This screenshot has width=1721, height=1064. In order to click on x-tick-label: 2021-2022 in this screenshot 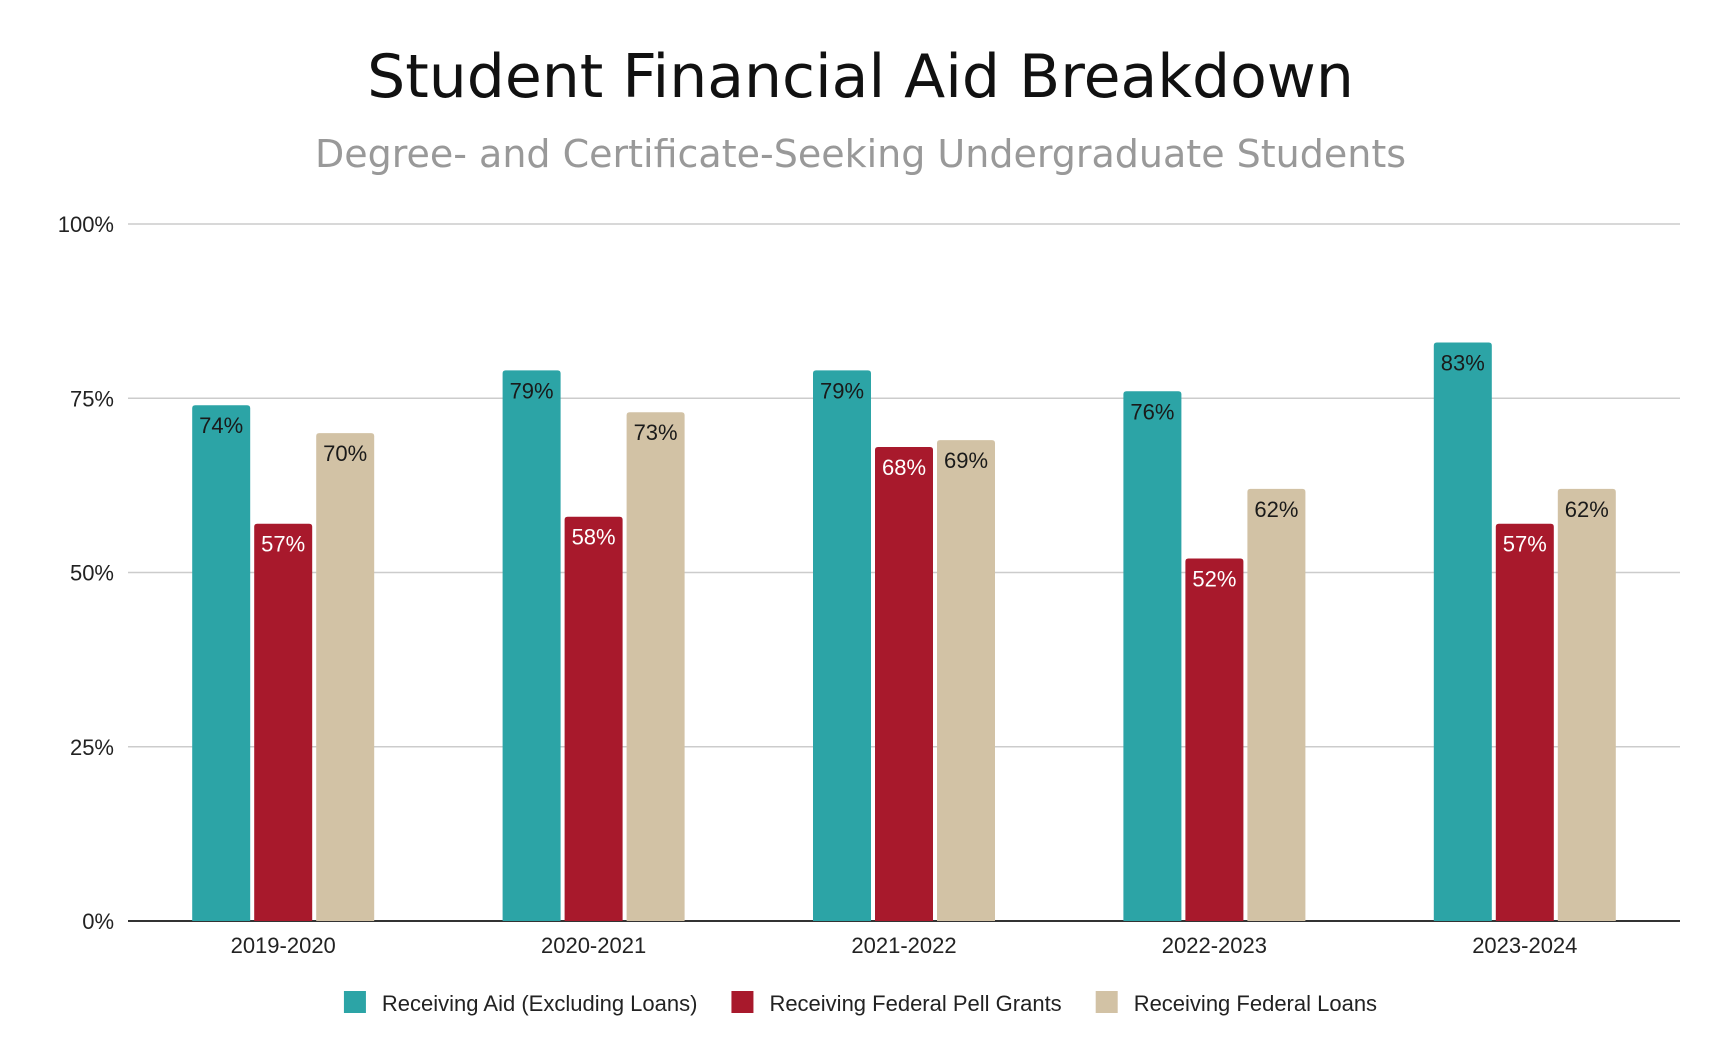, I will do `click(903, 945)`.